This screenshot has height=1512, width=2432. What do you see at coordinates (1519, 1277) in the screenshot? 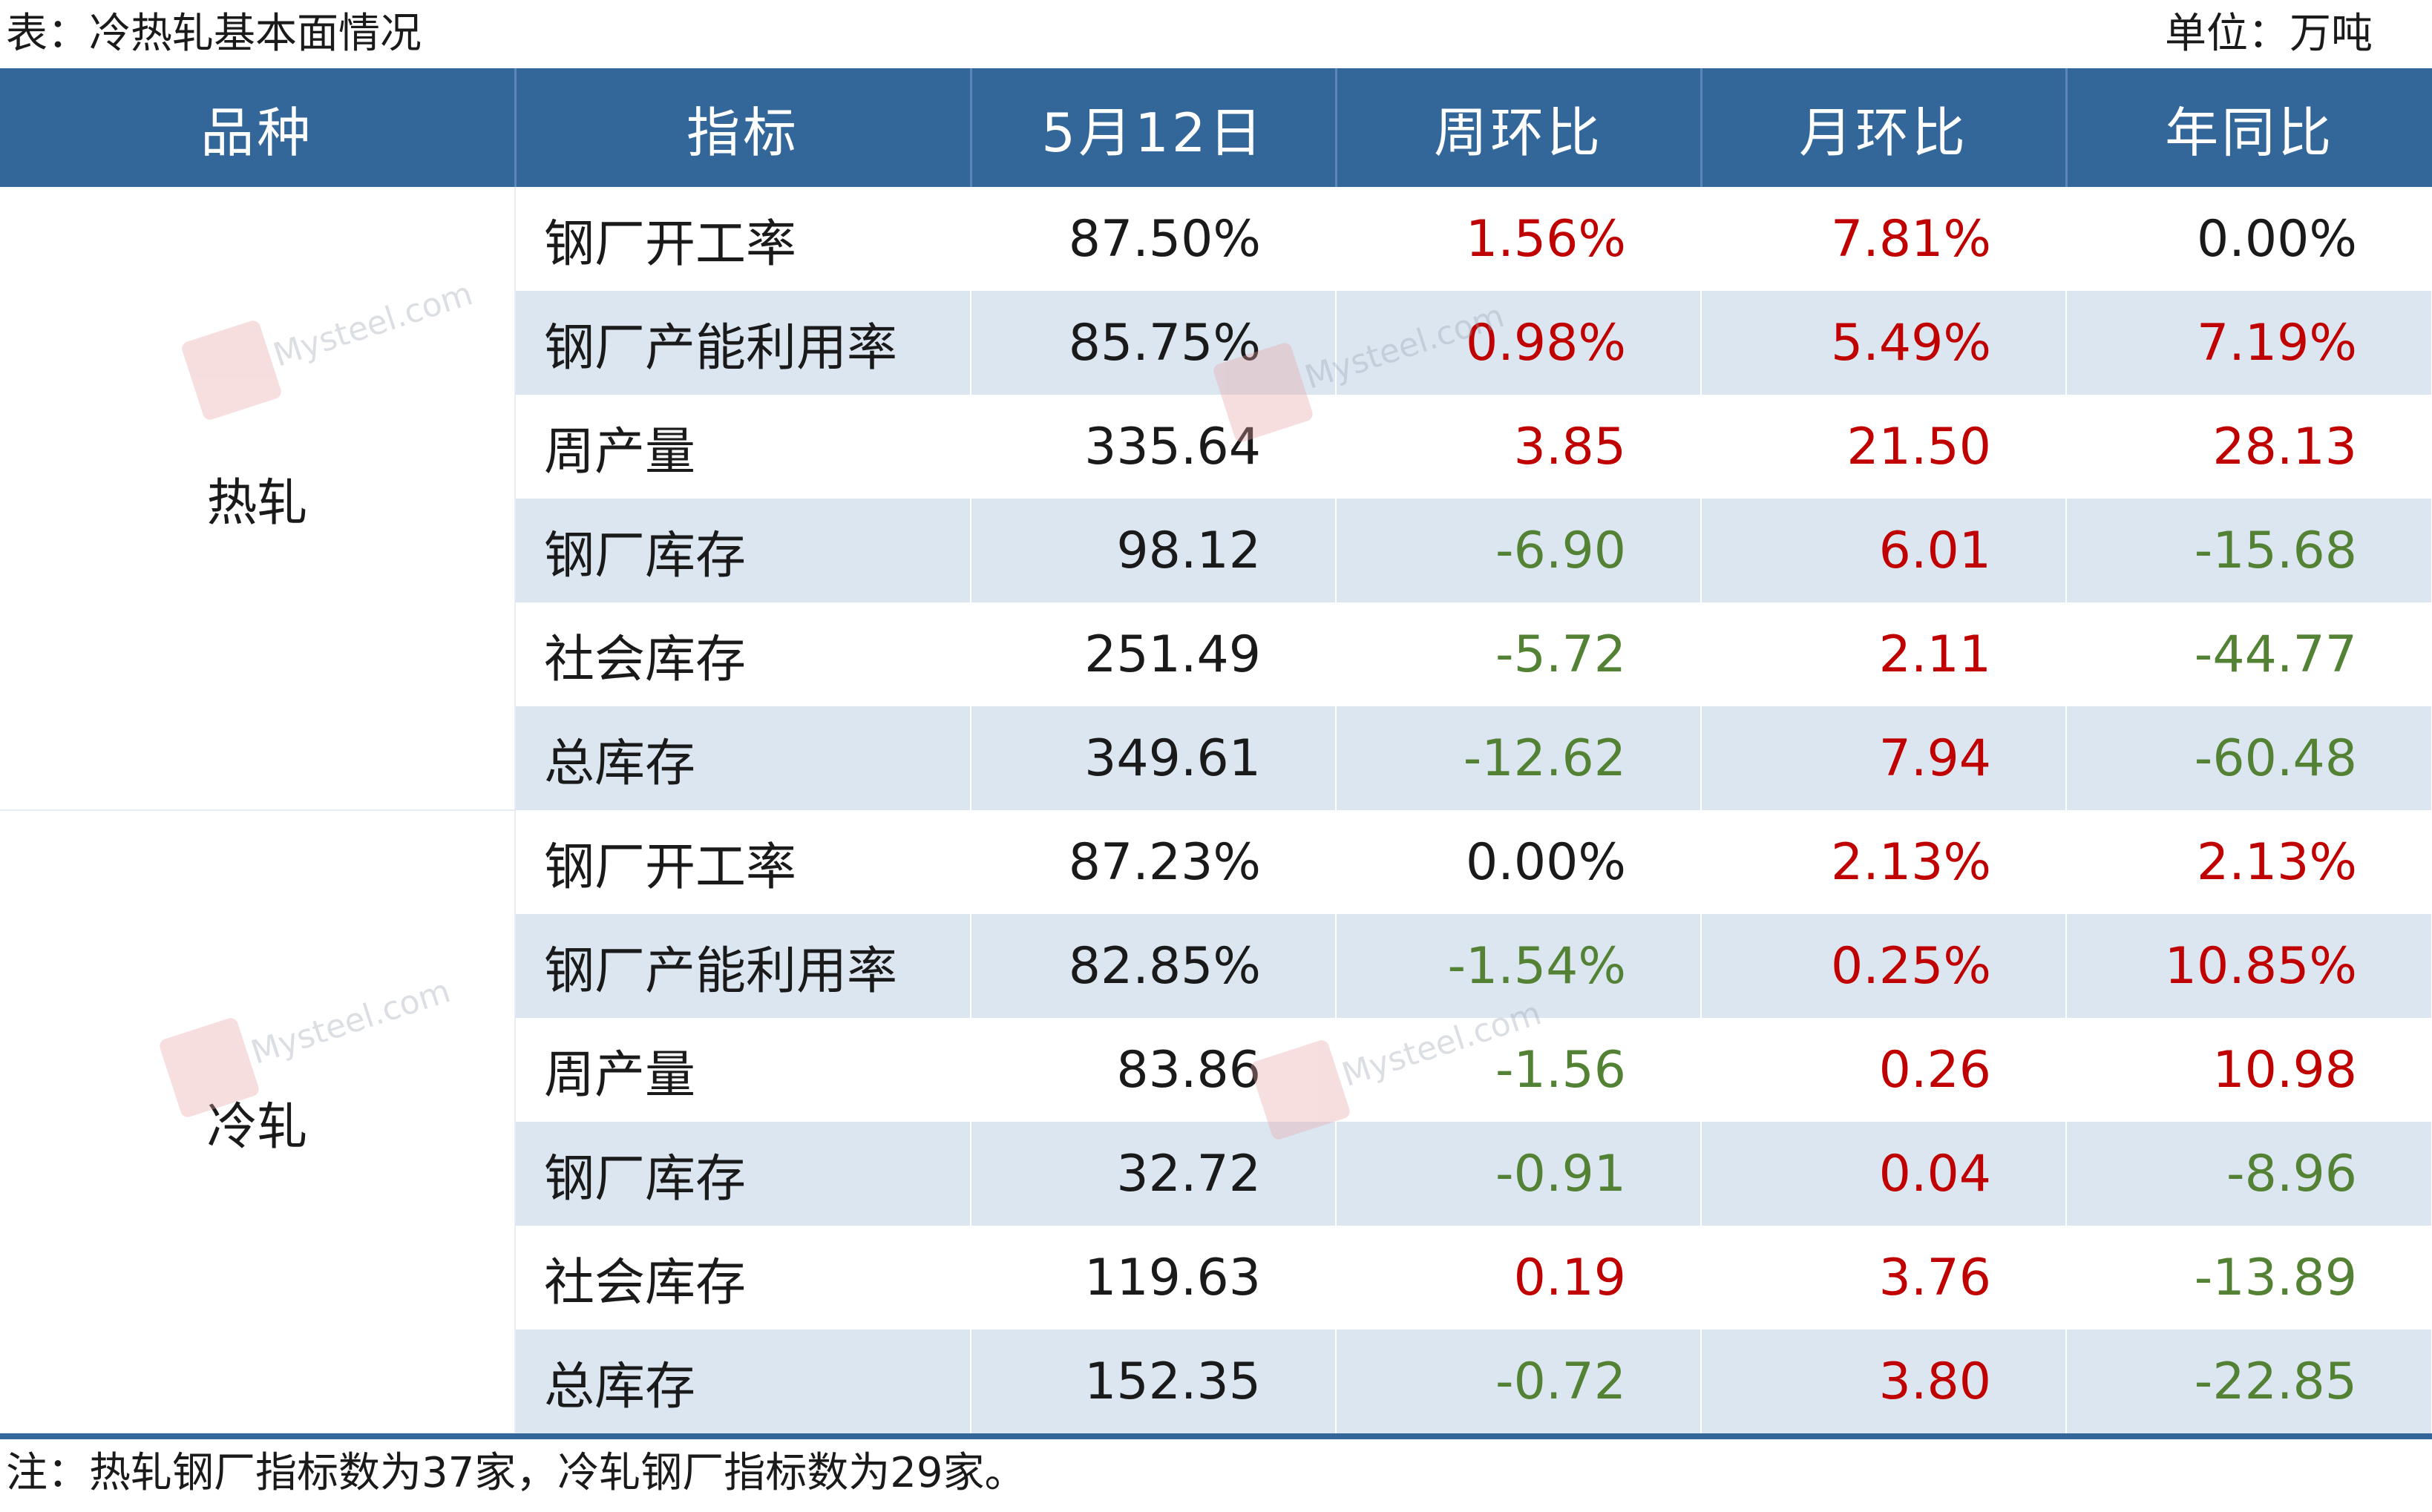
I see `wow-cell: 0.19` at bounding box center [1519, 1277].